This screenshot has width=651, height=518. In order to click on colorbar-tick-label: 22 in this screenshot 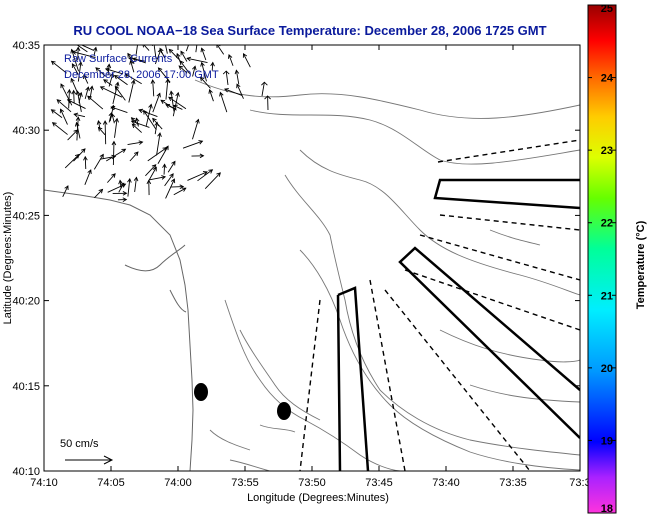, I will do `click(607, 224)`.